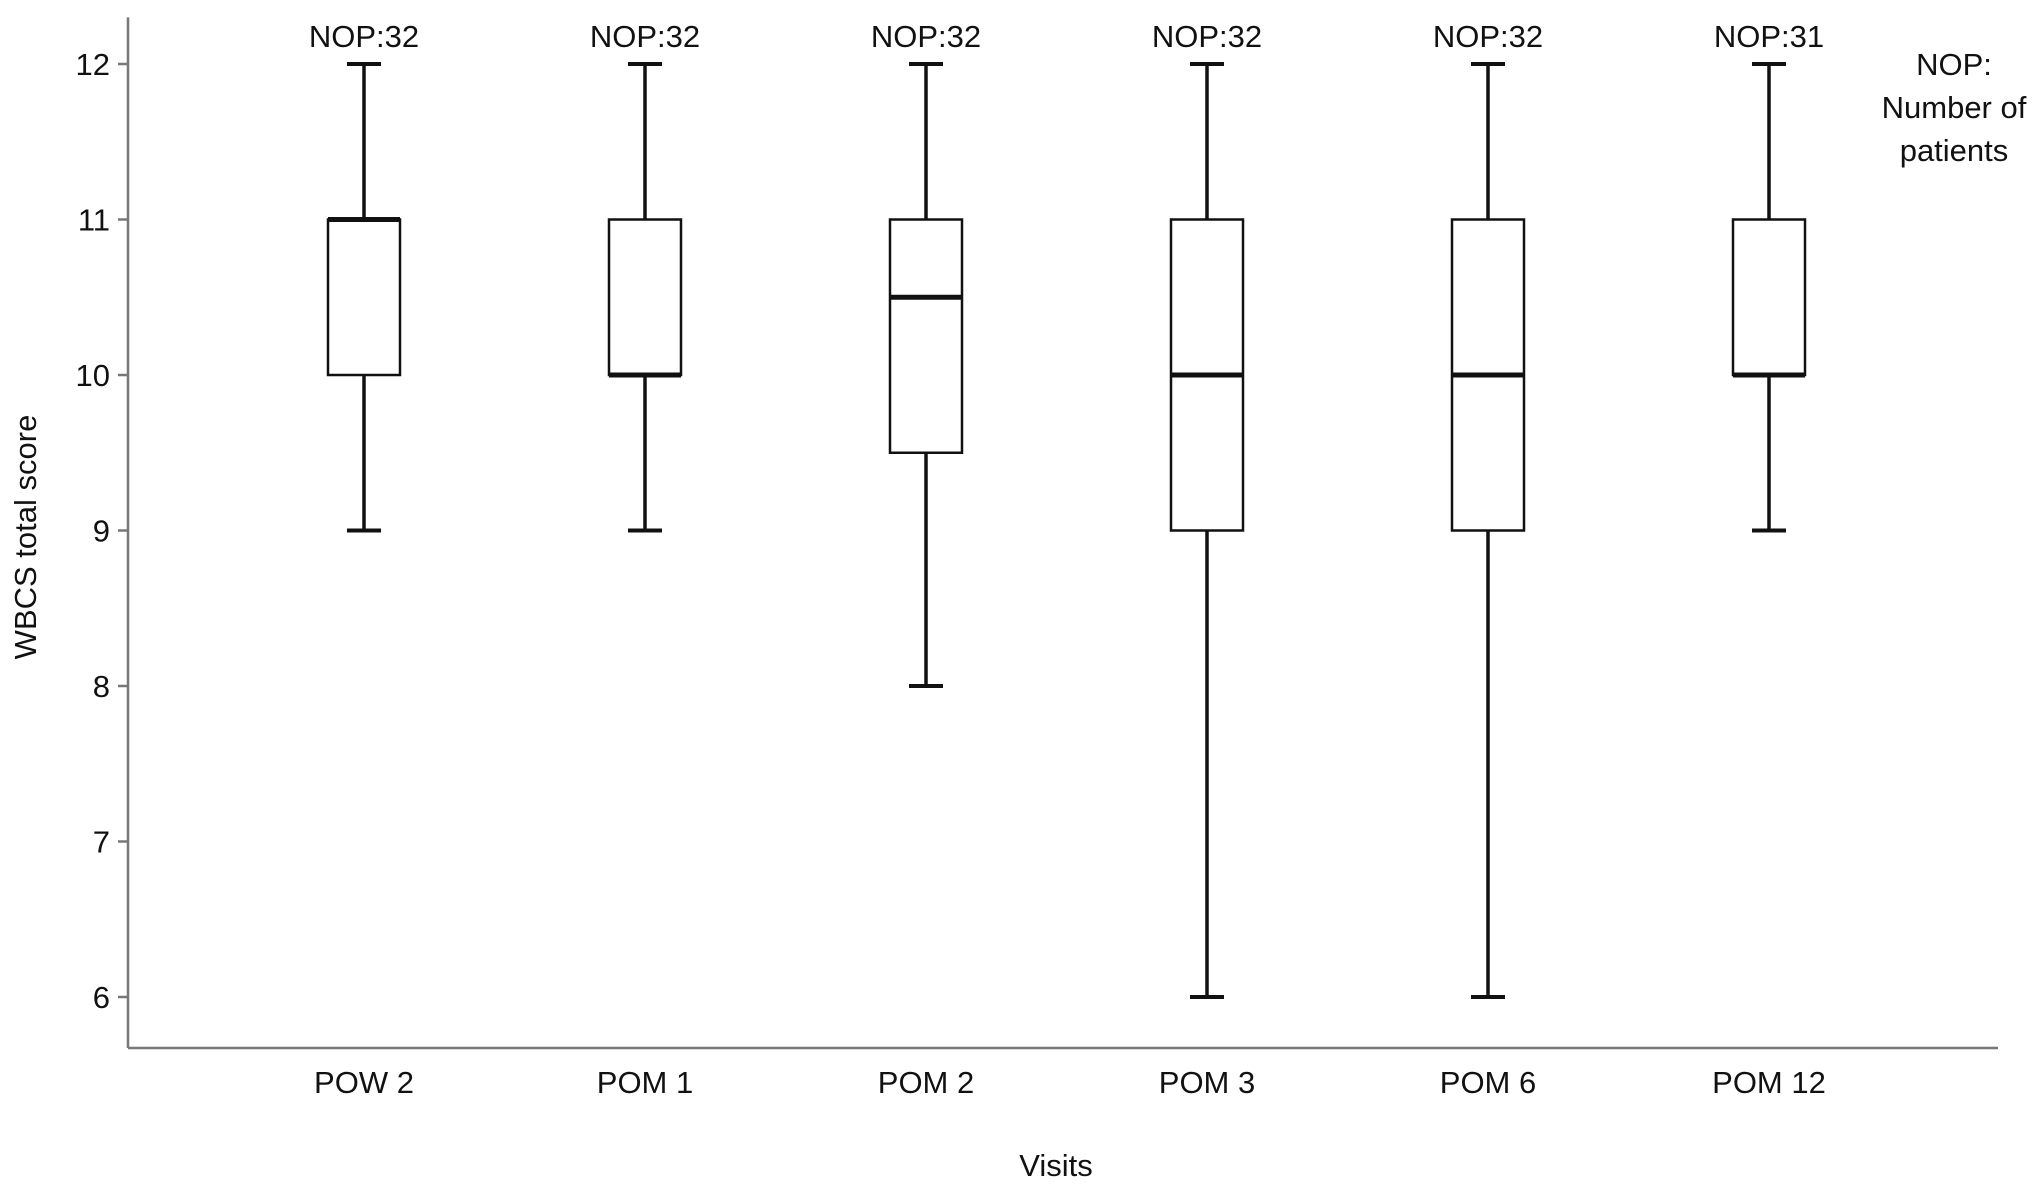 This screenshot has width=2032, height=1186. Describe the element at coordinates (101, 997) in the screenshot. I see `y-tick-label: 6` at that location.